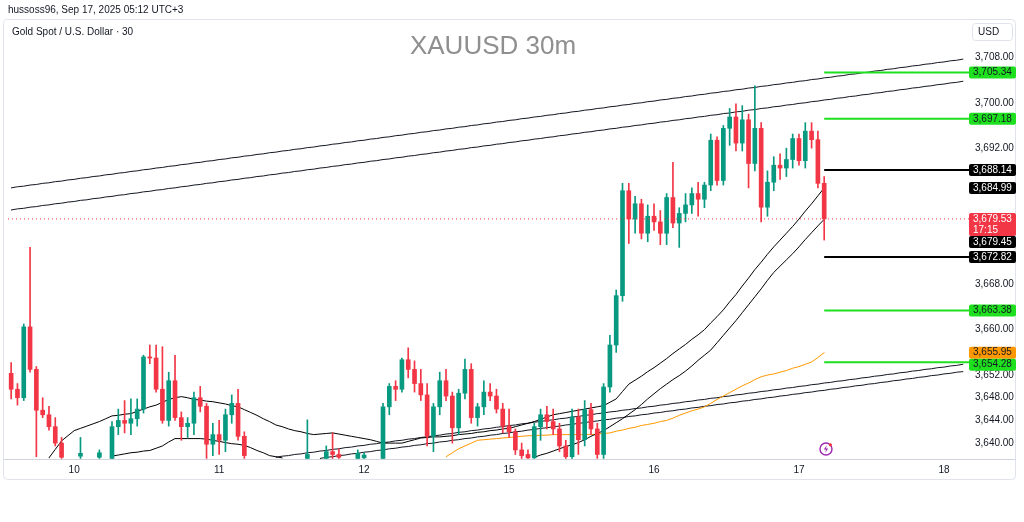 Image resolution: width=1024 pixels, height=522 pixels. I want to click on x-tick-label: 17, so click(799, 469).